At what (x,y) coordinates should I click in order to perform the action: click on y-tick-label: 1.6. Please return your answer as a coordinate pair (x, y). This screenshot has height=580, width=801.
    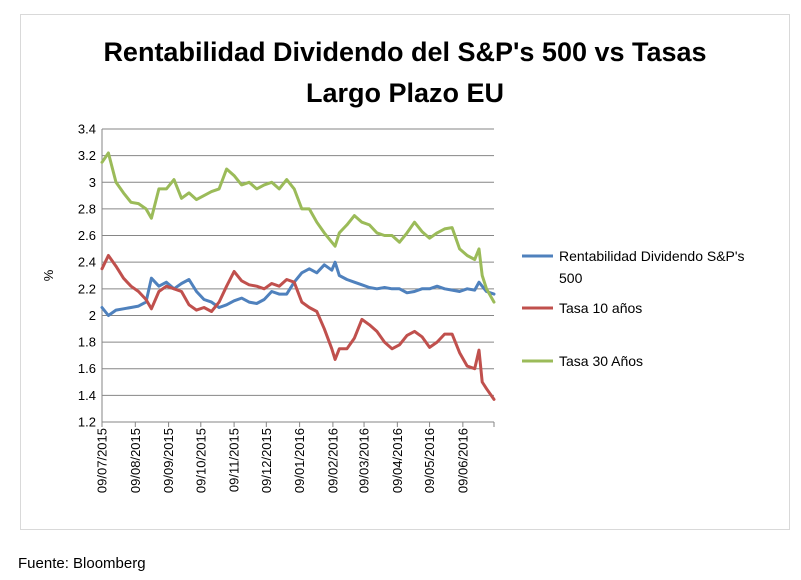
    Looking at the image, I should click on (87, 368).